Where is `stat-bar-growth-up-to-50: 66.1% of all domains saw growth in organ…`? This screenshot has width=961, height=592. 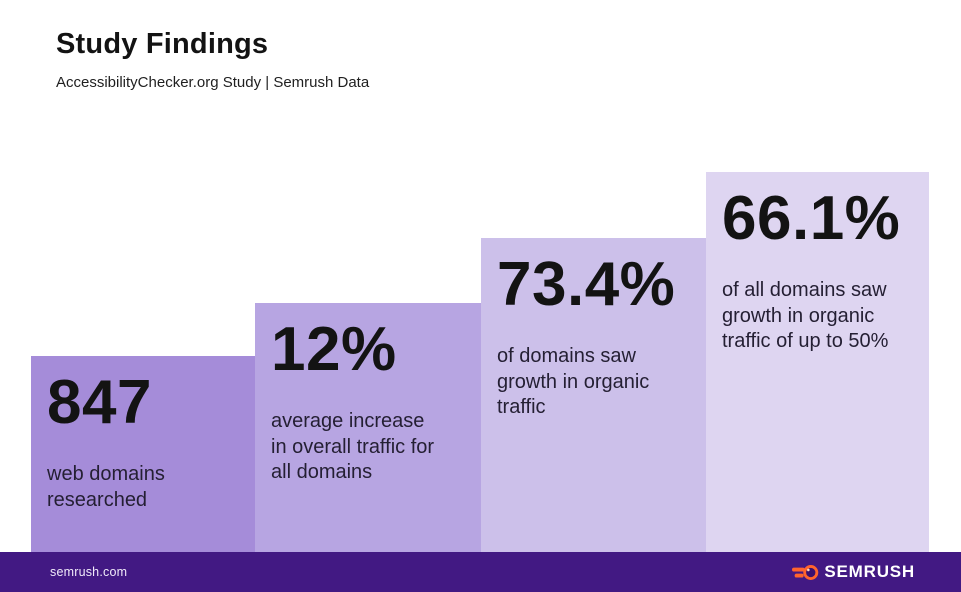
stat-bar-growth-up-to-50: 66.1% of all domains saw growth in organ… is located at coordinates (817, 362).